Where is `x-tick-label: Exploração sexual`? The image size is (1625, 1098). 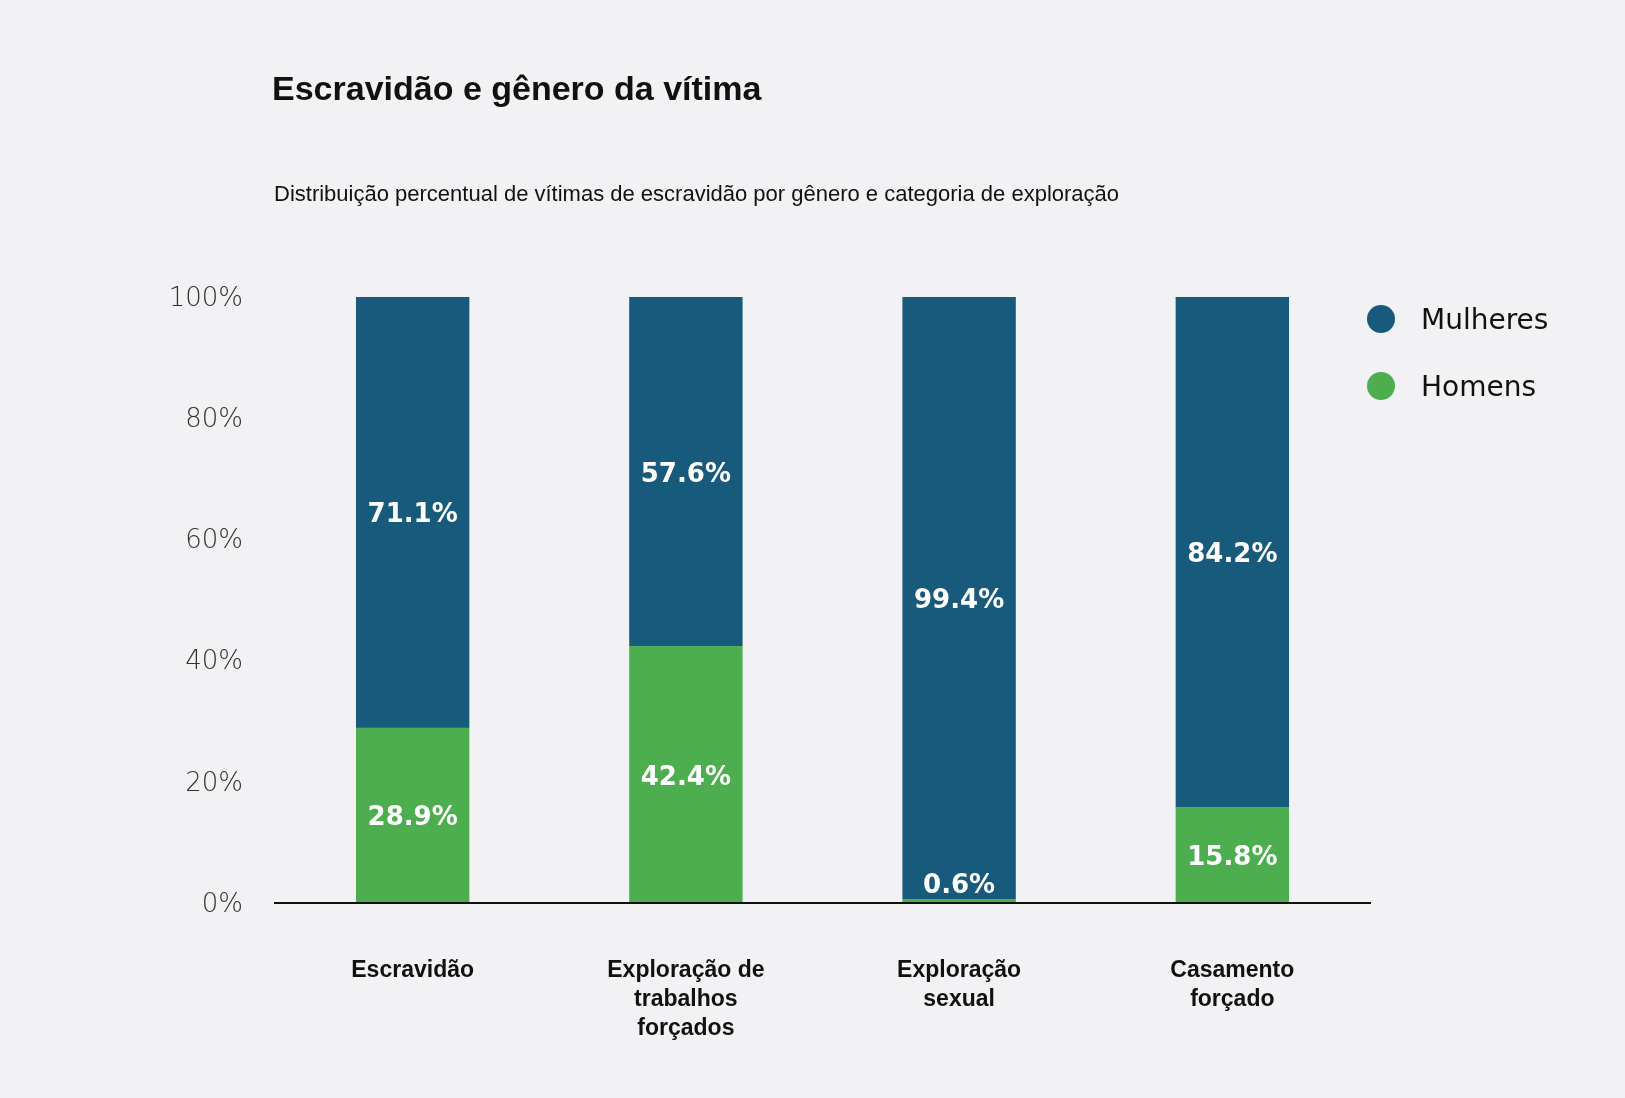 x-tick-label: Exploração sexual is located at coordinates (959, 983).